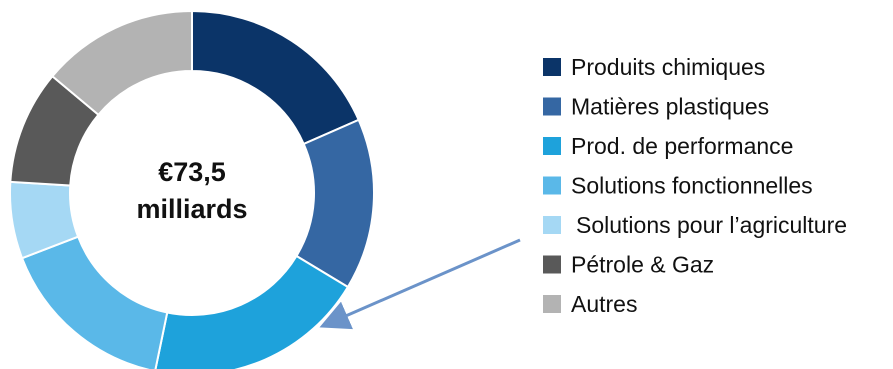 This screenshot has height=369, width=893. I want to click on slice-produits-chimiques, so click(275, 77).